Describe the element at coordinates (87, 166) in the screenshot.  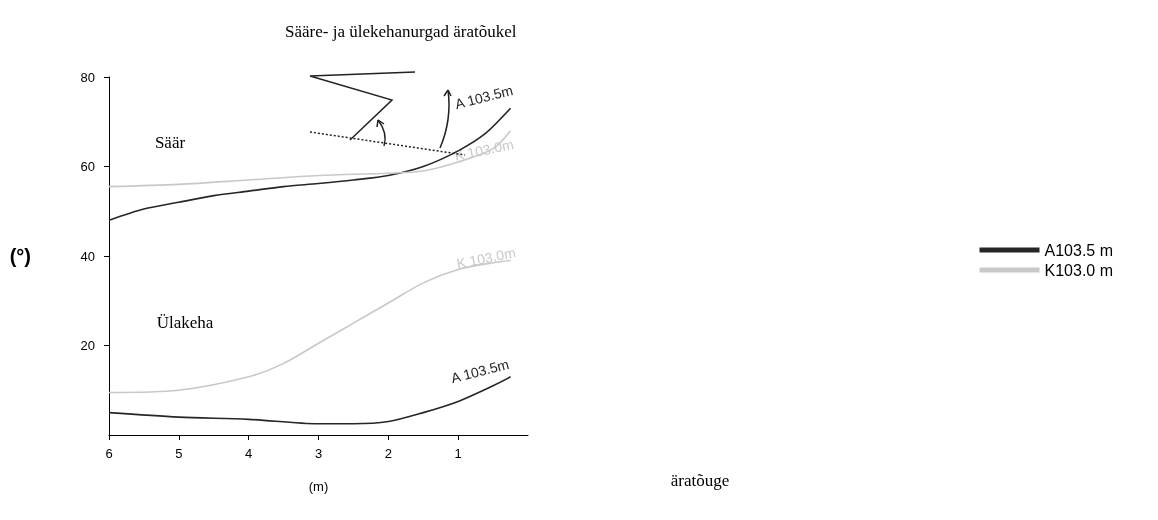
I see `y-tick-label: 60` at that location.